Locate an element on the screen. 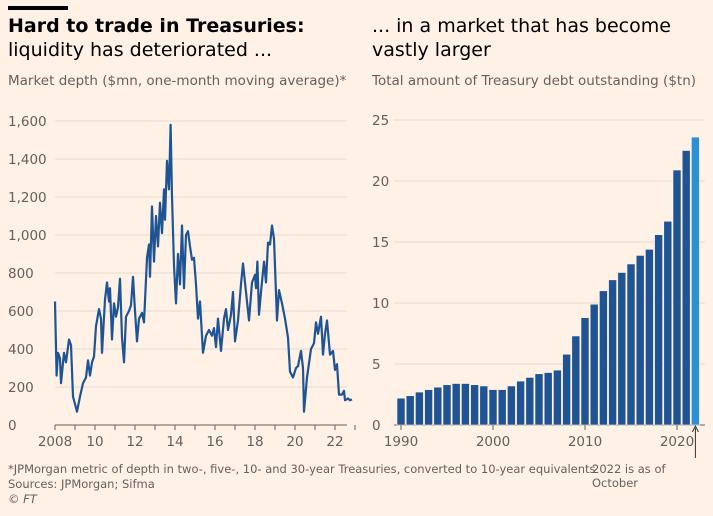  bar-2019 is located at coordinates (668, 323).